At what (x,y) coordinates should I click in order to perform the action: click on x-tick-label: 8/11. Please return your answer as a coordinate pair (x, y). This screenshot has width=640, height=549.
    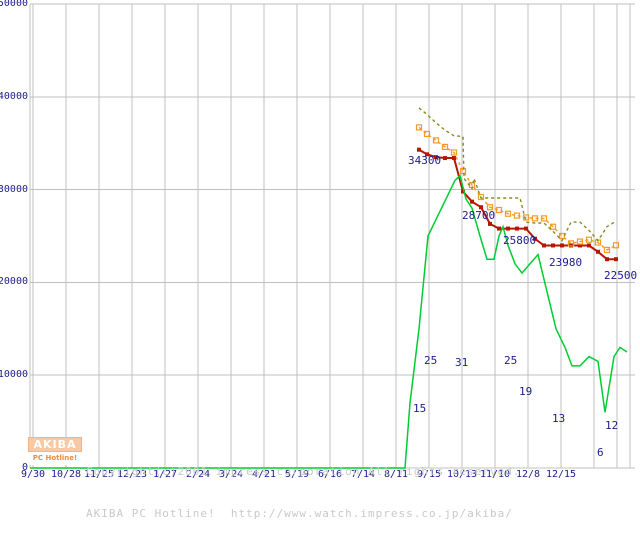
    Looking at the image, I should click on (396, 474).